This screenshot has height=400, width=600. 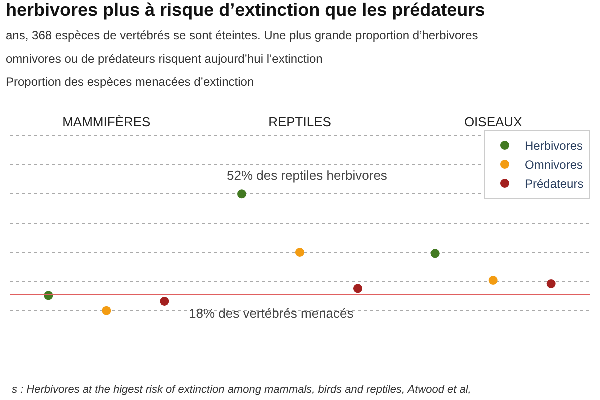 I want to click on text: s : Herbivores at the higest risk of extinction among mammals, birds and reptiles, Atwood et al,, so click(x=242, y=390).